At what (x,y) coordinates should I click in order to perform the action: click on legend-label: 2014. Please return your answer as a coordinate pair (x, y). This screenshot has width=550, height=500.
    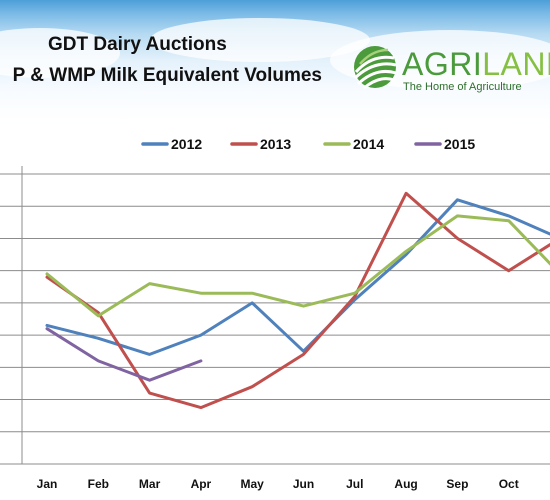
    Looking at the image, I should click on (368, 144).